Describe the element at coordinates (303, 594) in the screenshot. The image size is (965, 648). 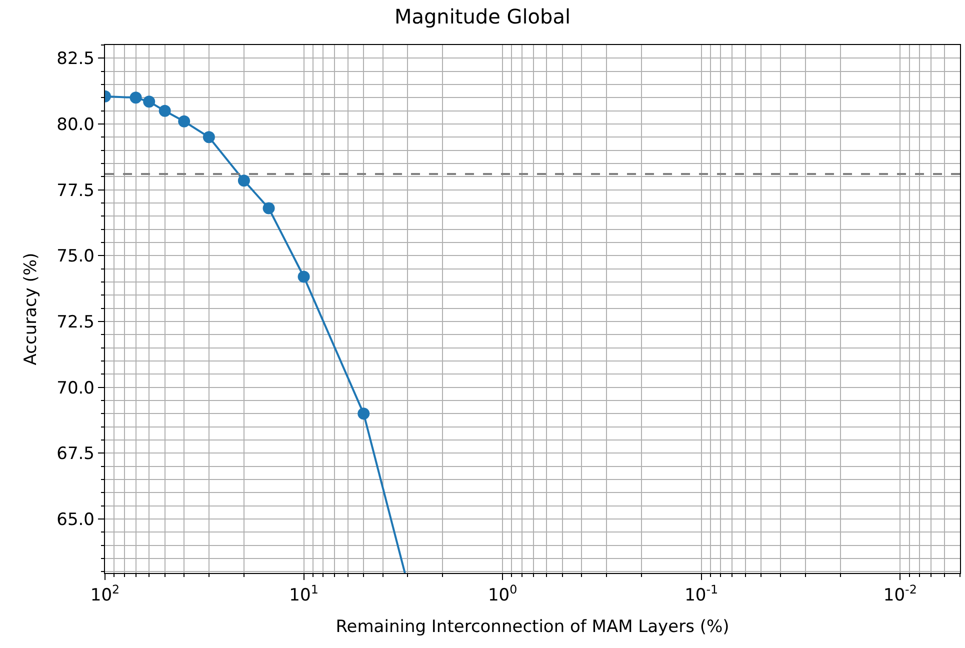
I see `x-tick-label: 10$^{1}$` at that location.